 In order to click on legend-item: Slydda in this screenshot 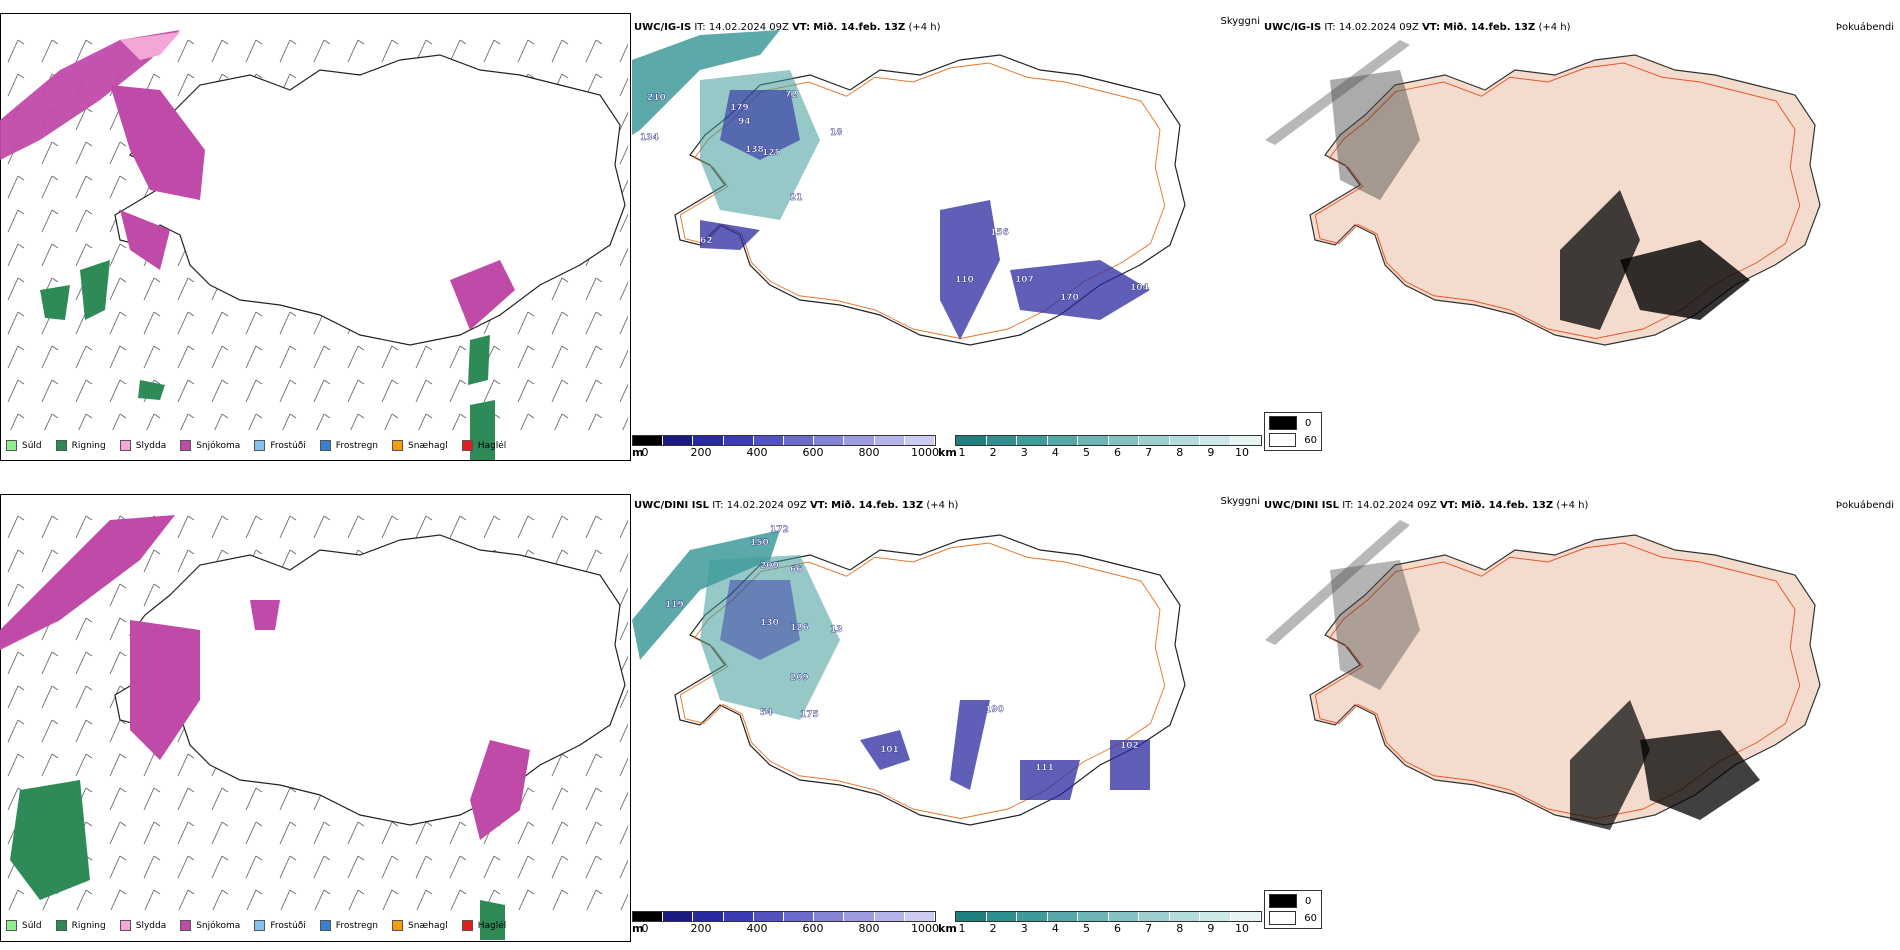, I will do `click(142, 925)`.